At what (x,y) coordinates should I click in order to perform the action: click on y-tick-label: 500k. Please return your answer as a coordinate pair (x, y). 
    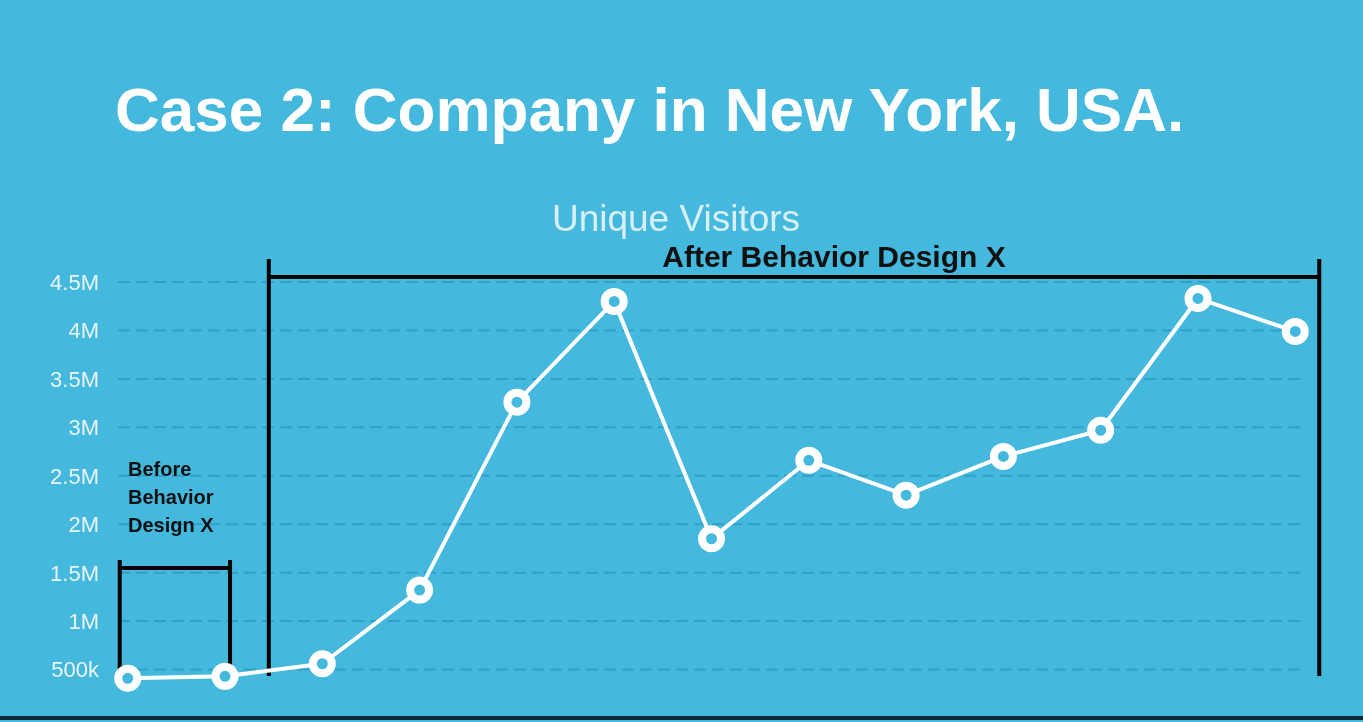
    Looking at the image, I should click on (75, 670).